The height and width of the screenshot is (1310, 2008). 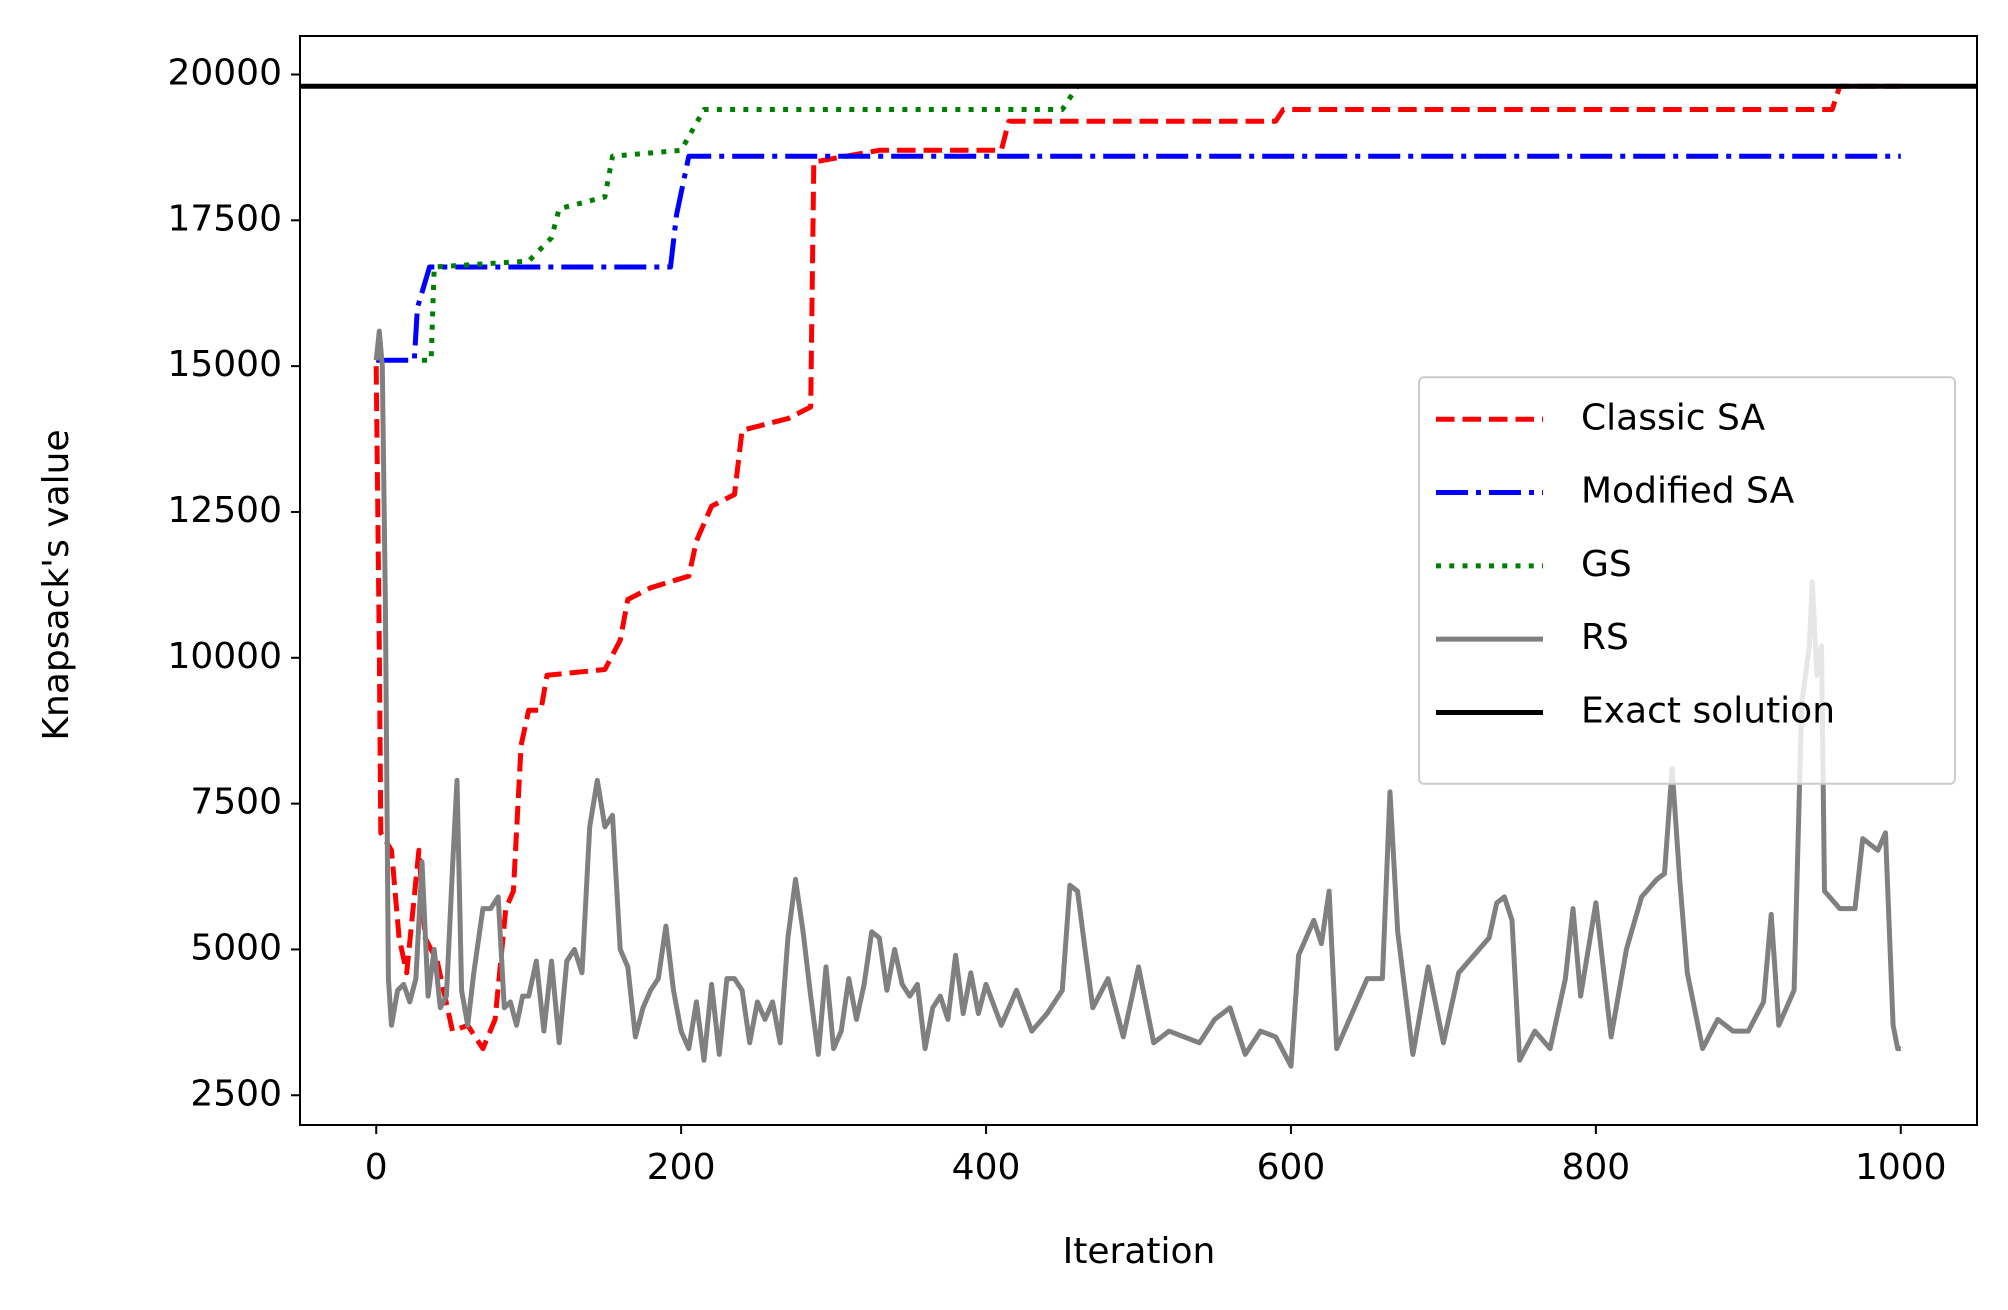 What do you see at coordinates (376, 1167) in the screenshot?
I see `x-tick-label: 0` at bounding box center [376, 1167].